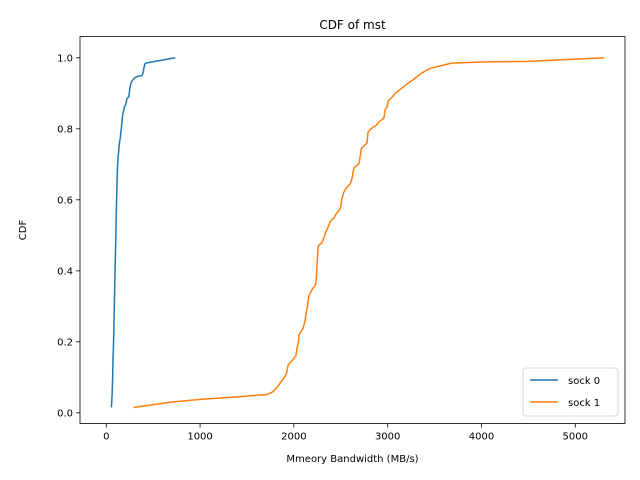 This screenshot has height=480, width=640. I want to click on y-tick-label: 0.0, so click(65, 413).